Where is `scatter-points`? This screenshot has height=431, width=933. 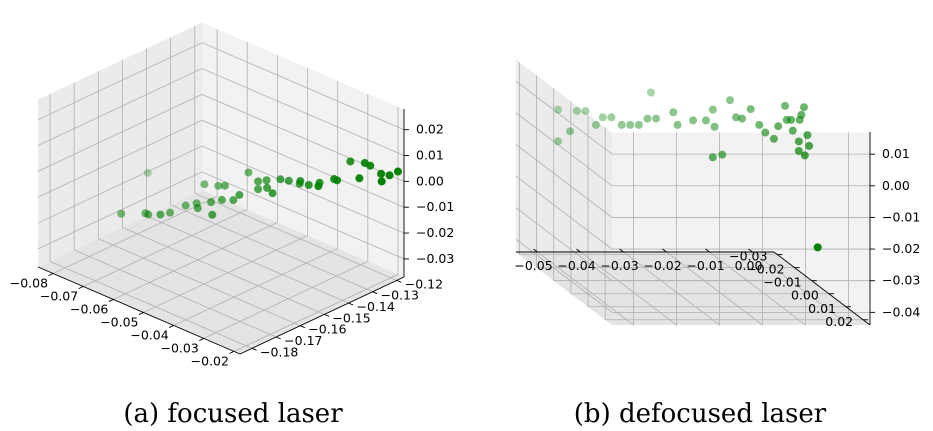 scatter-points is located at coordinates (688, 170).